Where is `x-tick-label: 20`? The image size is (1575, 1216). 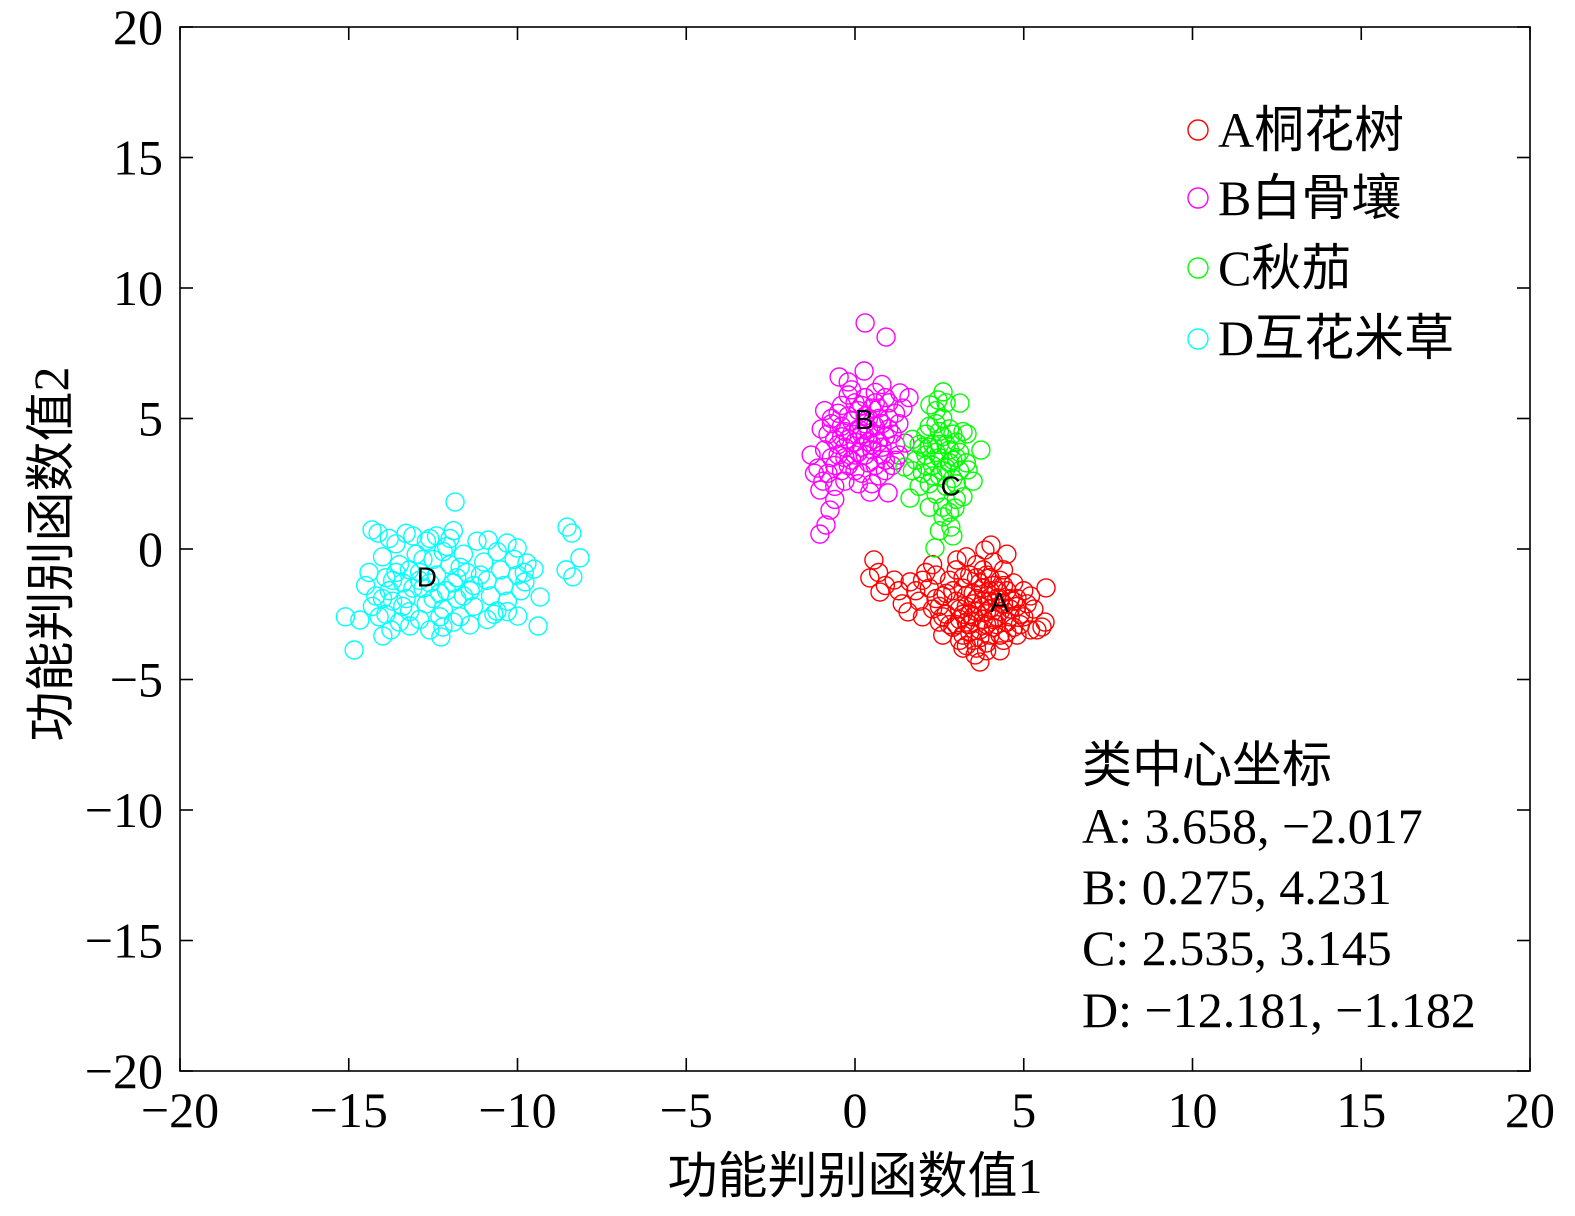
x-tick-label: 20 is located at coordinates (1530, 1110).